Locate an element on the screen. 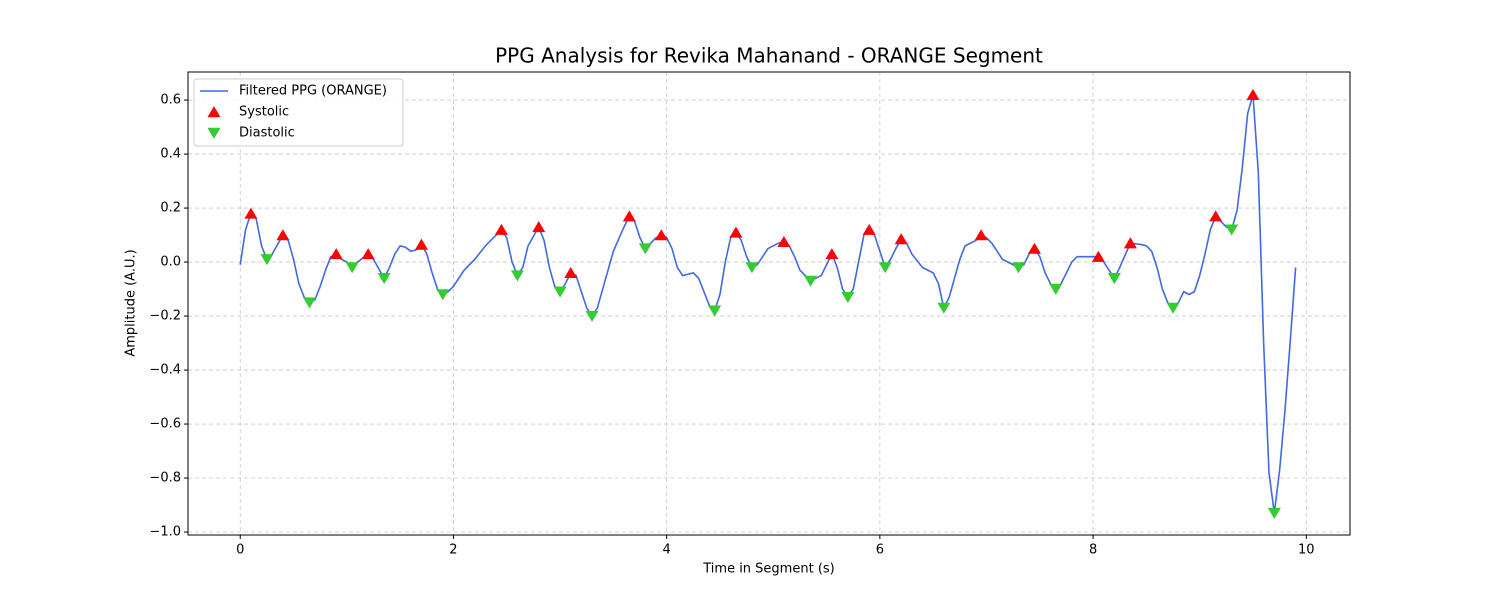 The height and width of the screenshot is (604, 1500). y-tick-label: −0.8 is located at coordinates (165, 478).